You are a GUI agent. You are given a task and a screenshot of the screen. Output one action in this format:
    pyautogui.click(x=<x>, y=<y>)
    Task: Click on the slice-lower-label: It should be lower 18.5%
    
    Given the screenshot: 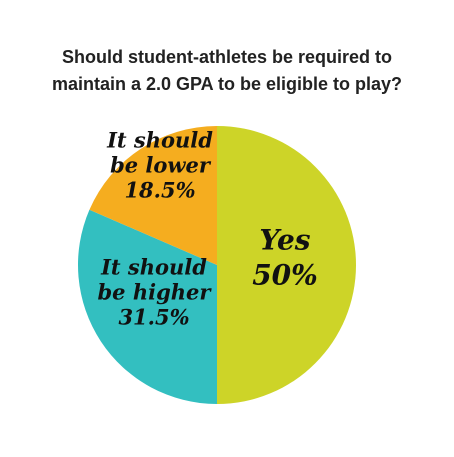 What is the action you would take?
    pyautogui.click(x=159, y=164)
    